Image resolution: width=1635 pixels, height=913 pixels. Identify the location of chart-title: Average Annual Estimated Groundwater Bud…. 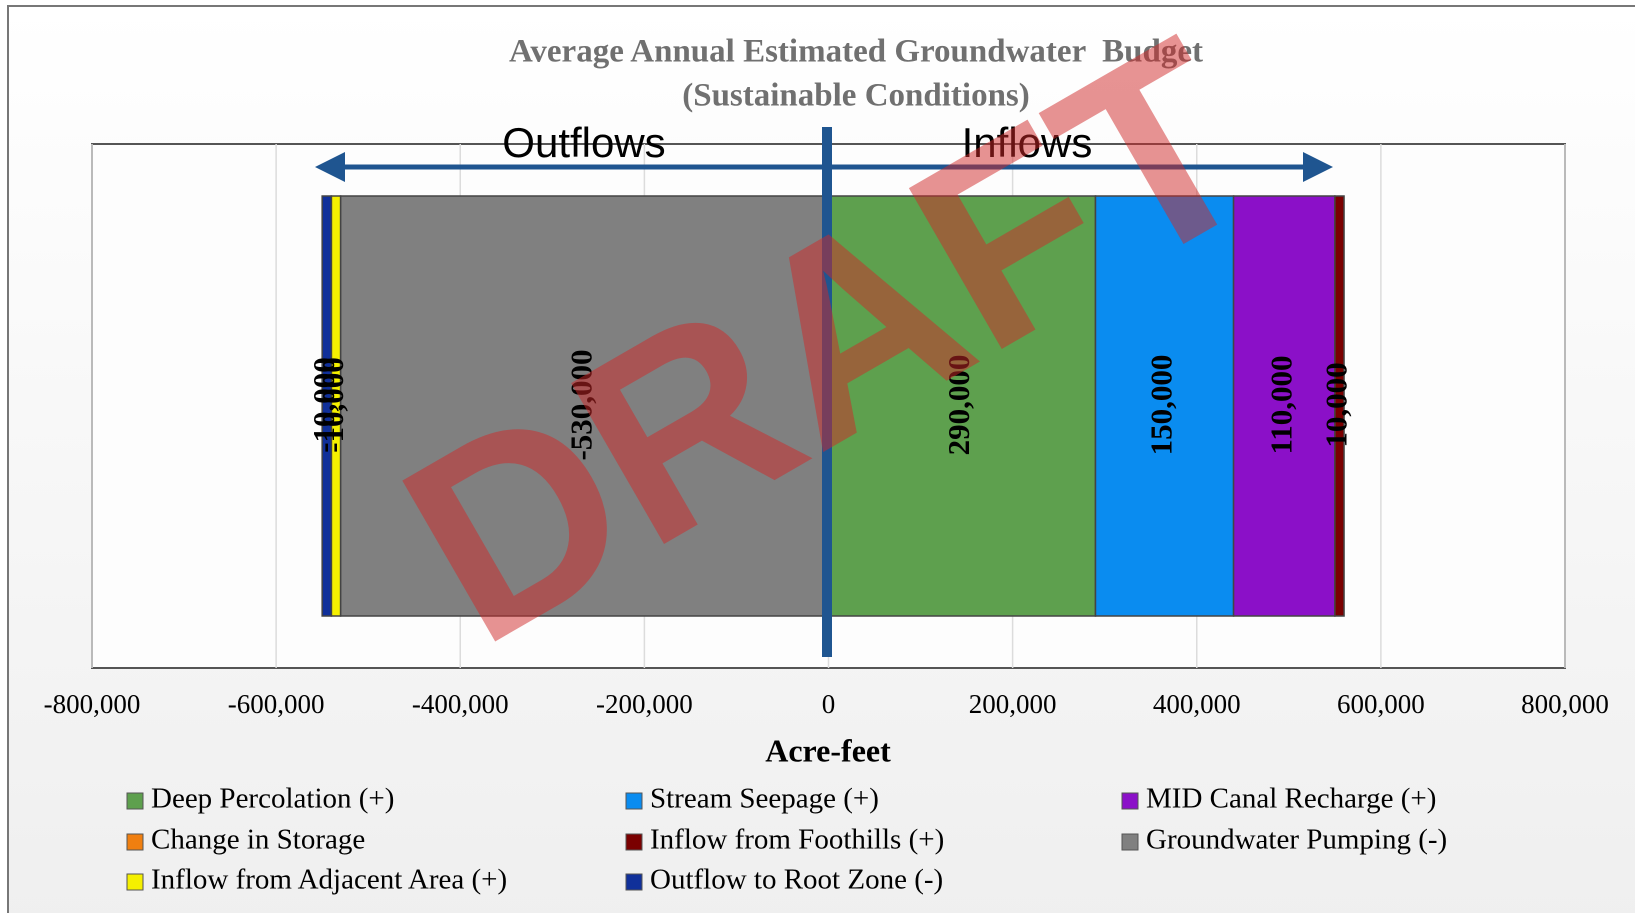
(856, 52).